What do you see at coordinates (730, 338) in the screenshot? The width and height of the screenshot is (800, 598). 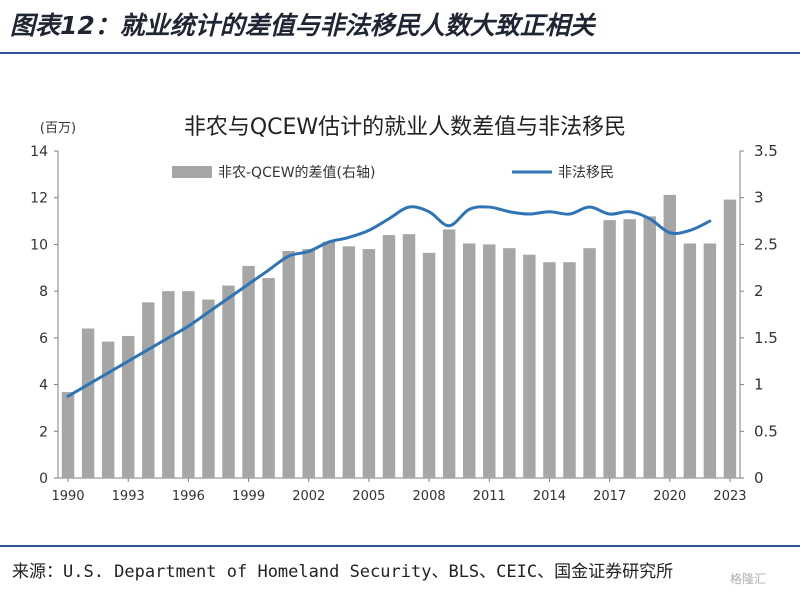 I see `bar-2023` at bounding box center [730, 338].